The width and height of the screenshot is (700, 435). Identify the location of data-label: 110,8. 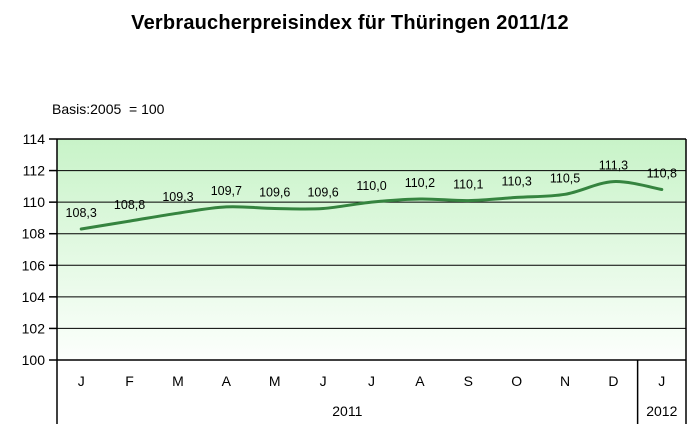
(662, 174).